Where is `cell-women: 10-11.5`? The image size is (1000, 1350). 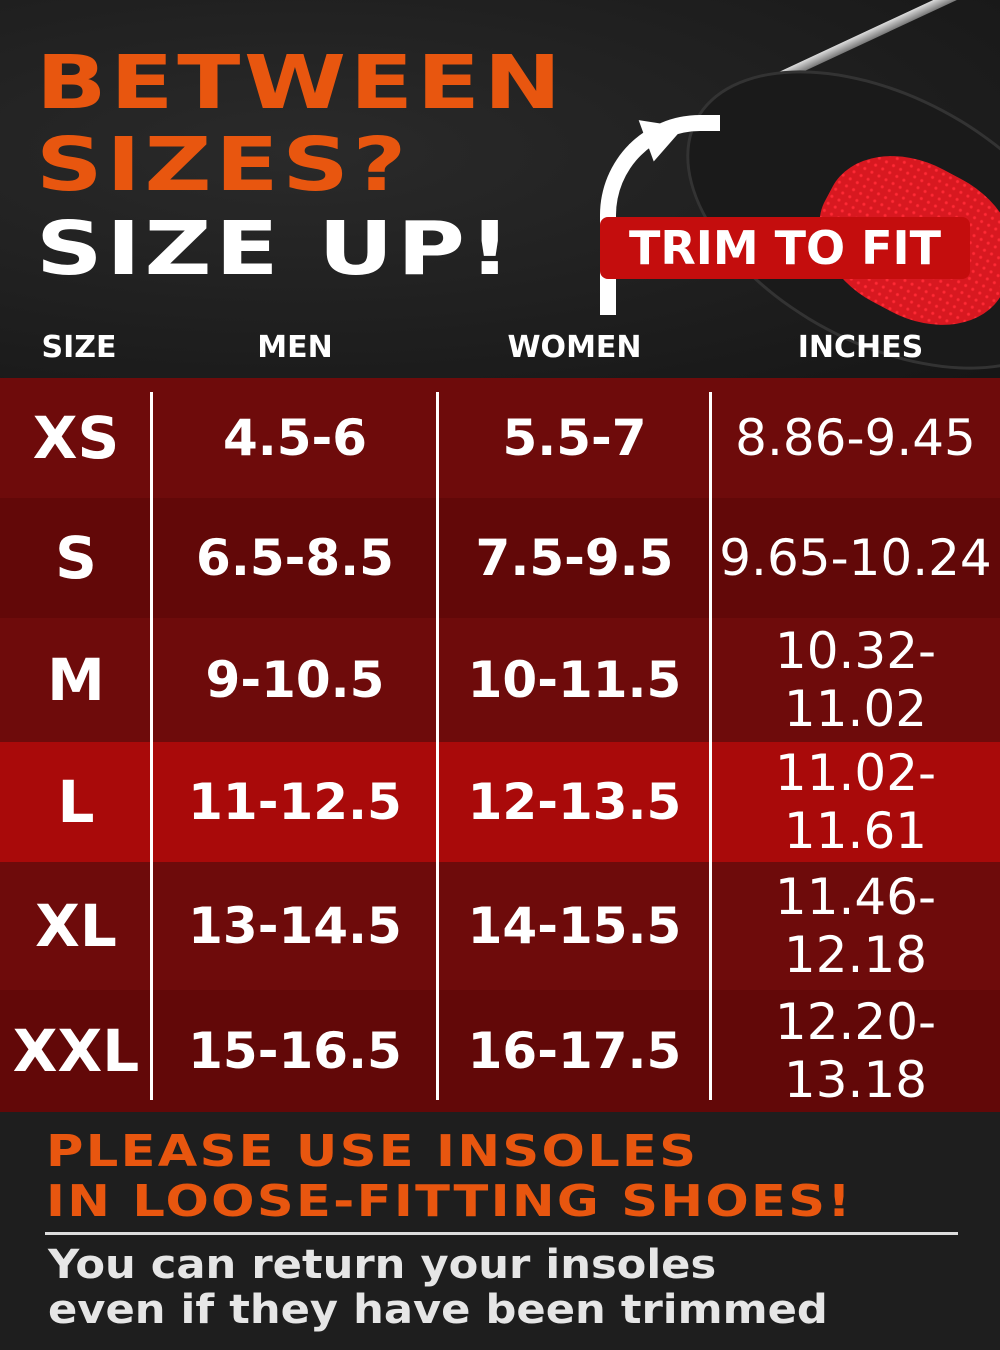
cell-women: 10-11.5 is located at coordinates (574, 680).